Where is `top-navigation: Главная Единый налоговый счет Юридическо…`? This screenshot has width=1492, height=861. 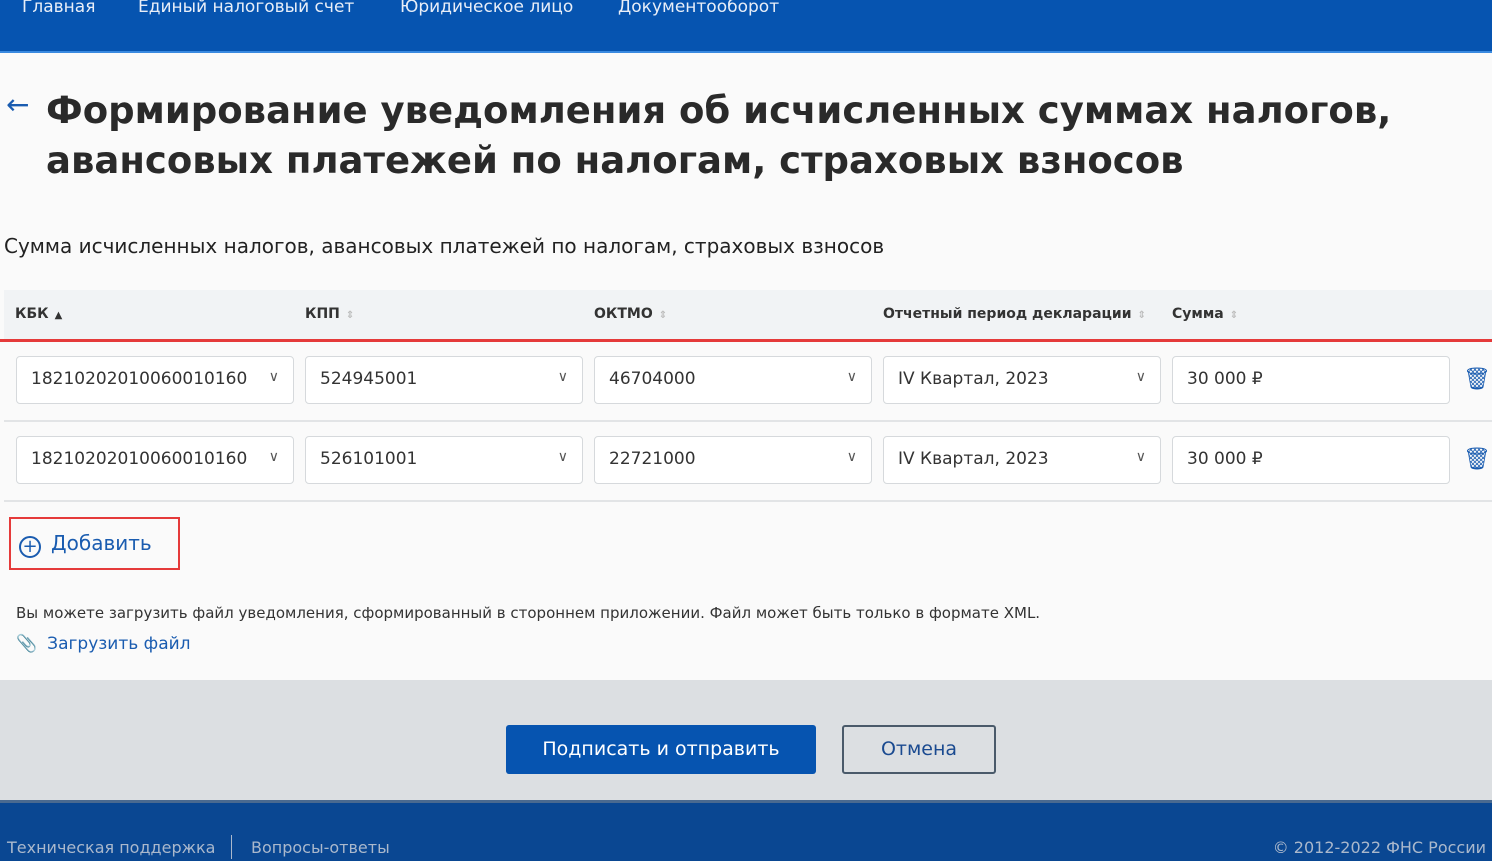
top-navigation: Главная Единый налоговый счет Юридическо… is located at coordinates (746, 26).